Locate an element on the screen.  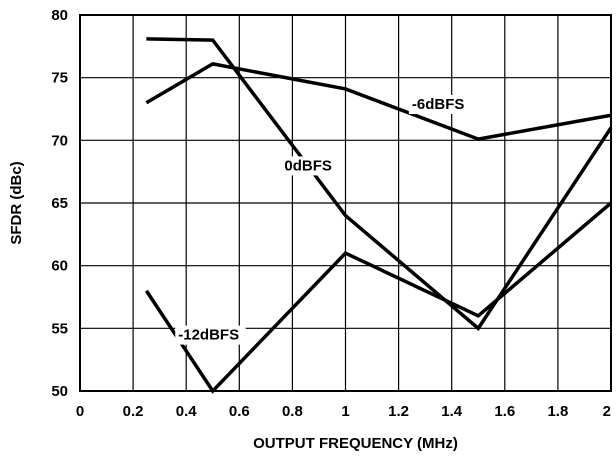
x-tick-label: 2 is located at coordinates (607, 411).